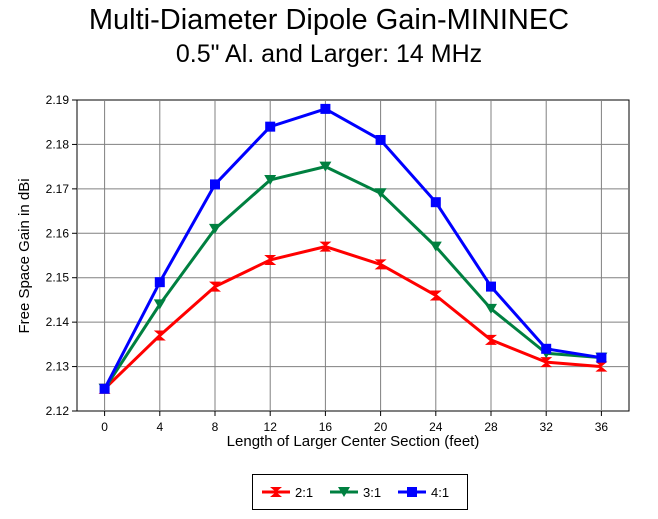  What do you see at coordinates (58, 100) in the screenshot?
I see `y-tick-label: 2.19` at bounding box center [58, 100].